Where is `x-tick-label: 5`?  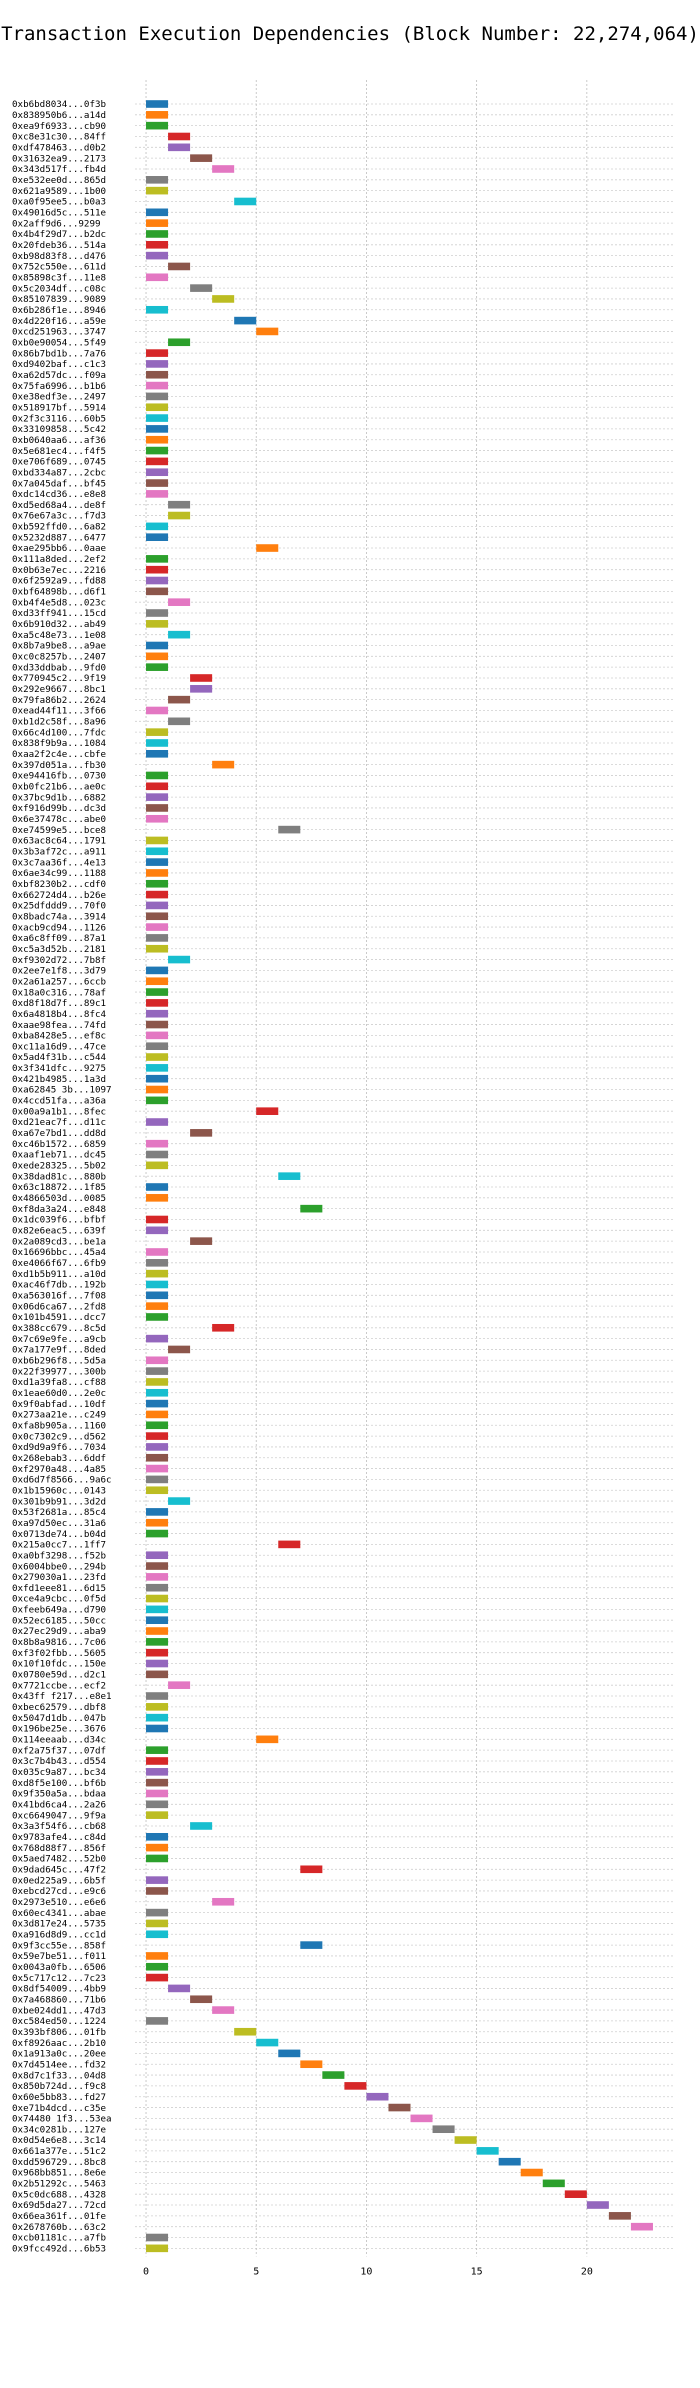 x-tick-label: 5 is located at coordinates (256, 2271).